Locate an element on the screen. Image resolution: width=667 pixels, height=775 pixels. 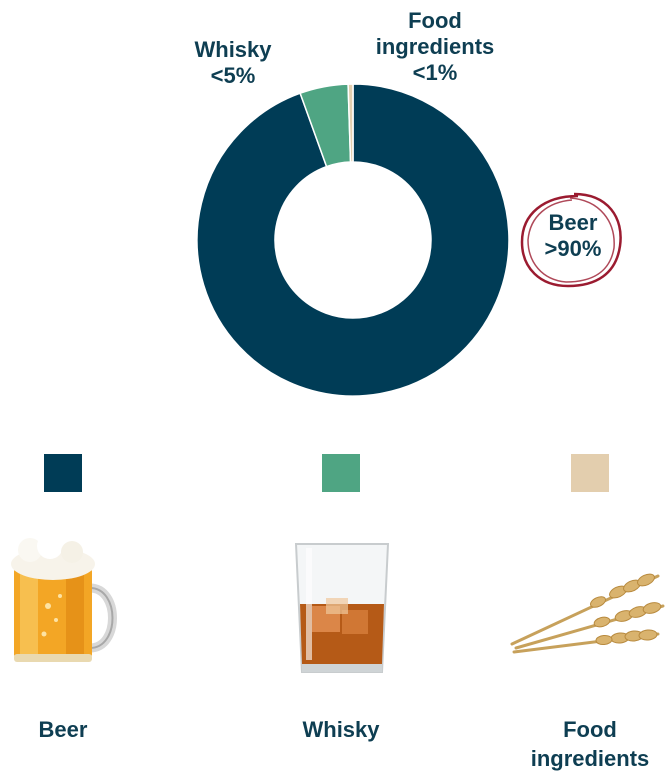
legend-label-food-text-1: Food is located at coordinates (590, 729).